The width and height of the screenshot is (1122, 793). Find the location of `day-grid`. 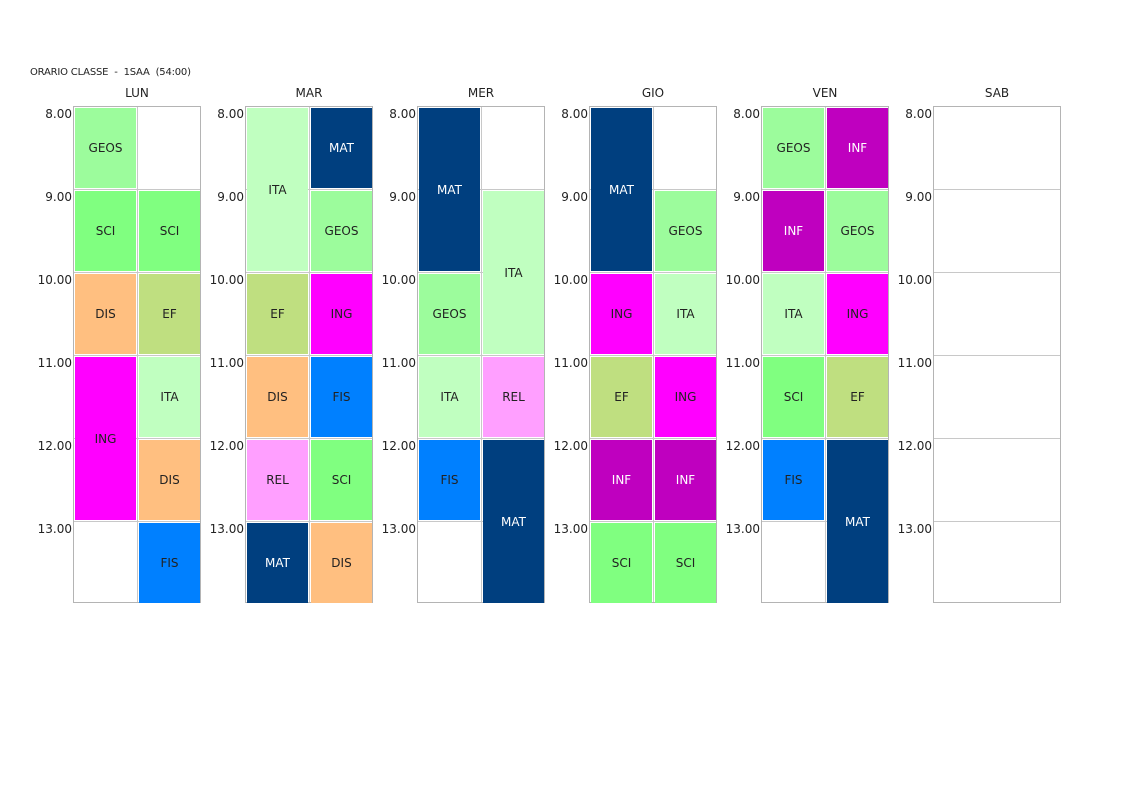

day-grid is located at coordinates (997, 354).